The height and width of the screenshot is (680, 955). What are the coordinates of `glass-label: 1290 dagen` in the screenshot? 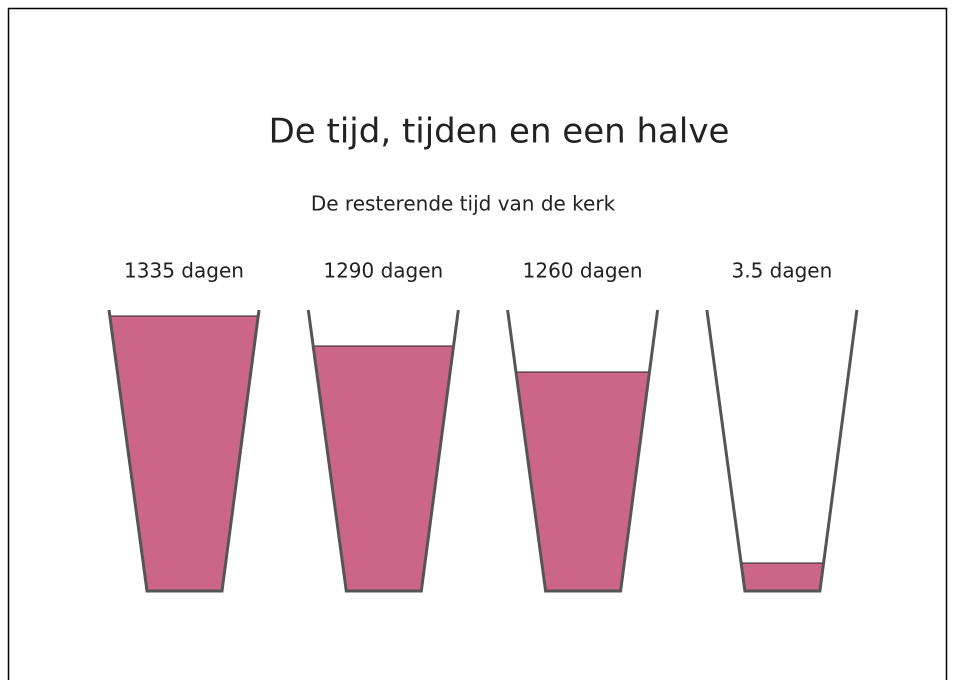 It's located at (383, 271).